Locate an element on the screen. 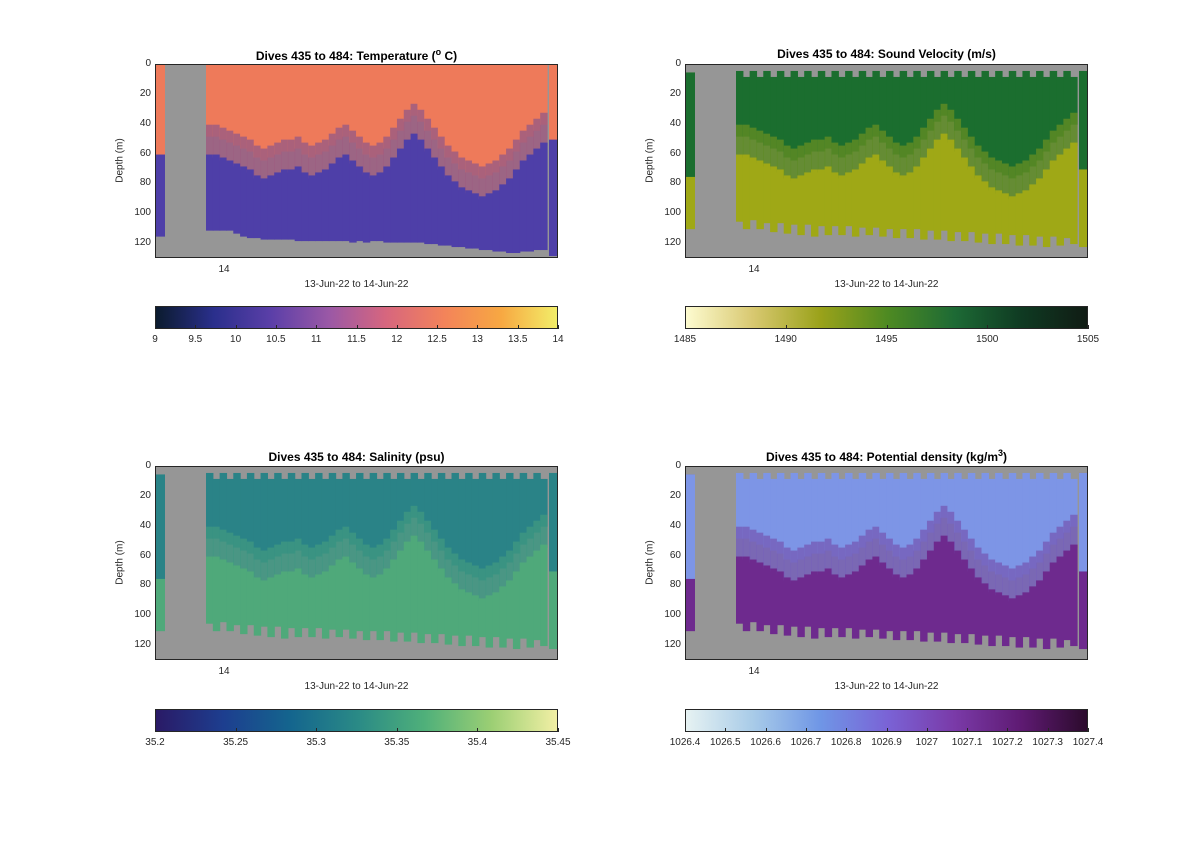 This screenshot has height=851, width=1200. y-tick-label: 120 is located at coordinates (672, 645).